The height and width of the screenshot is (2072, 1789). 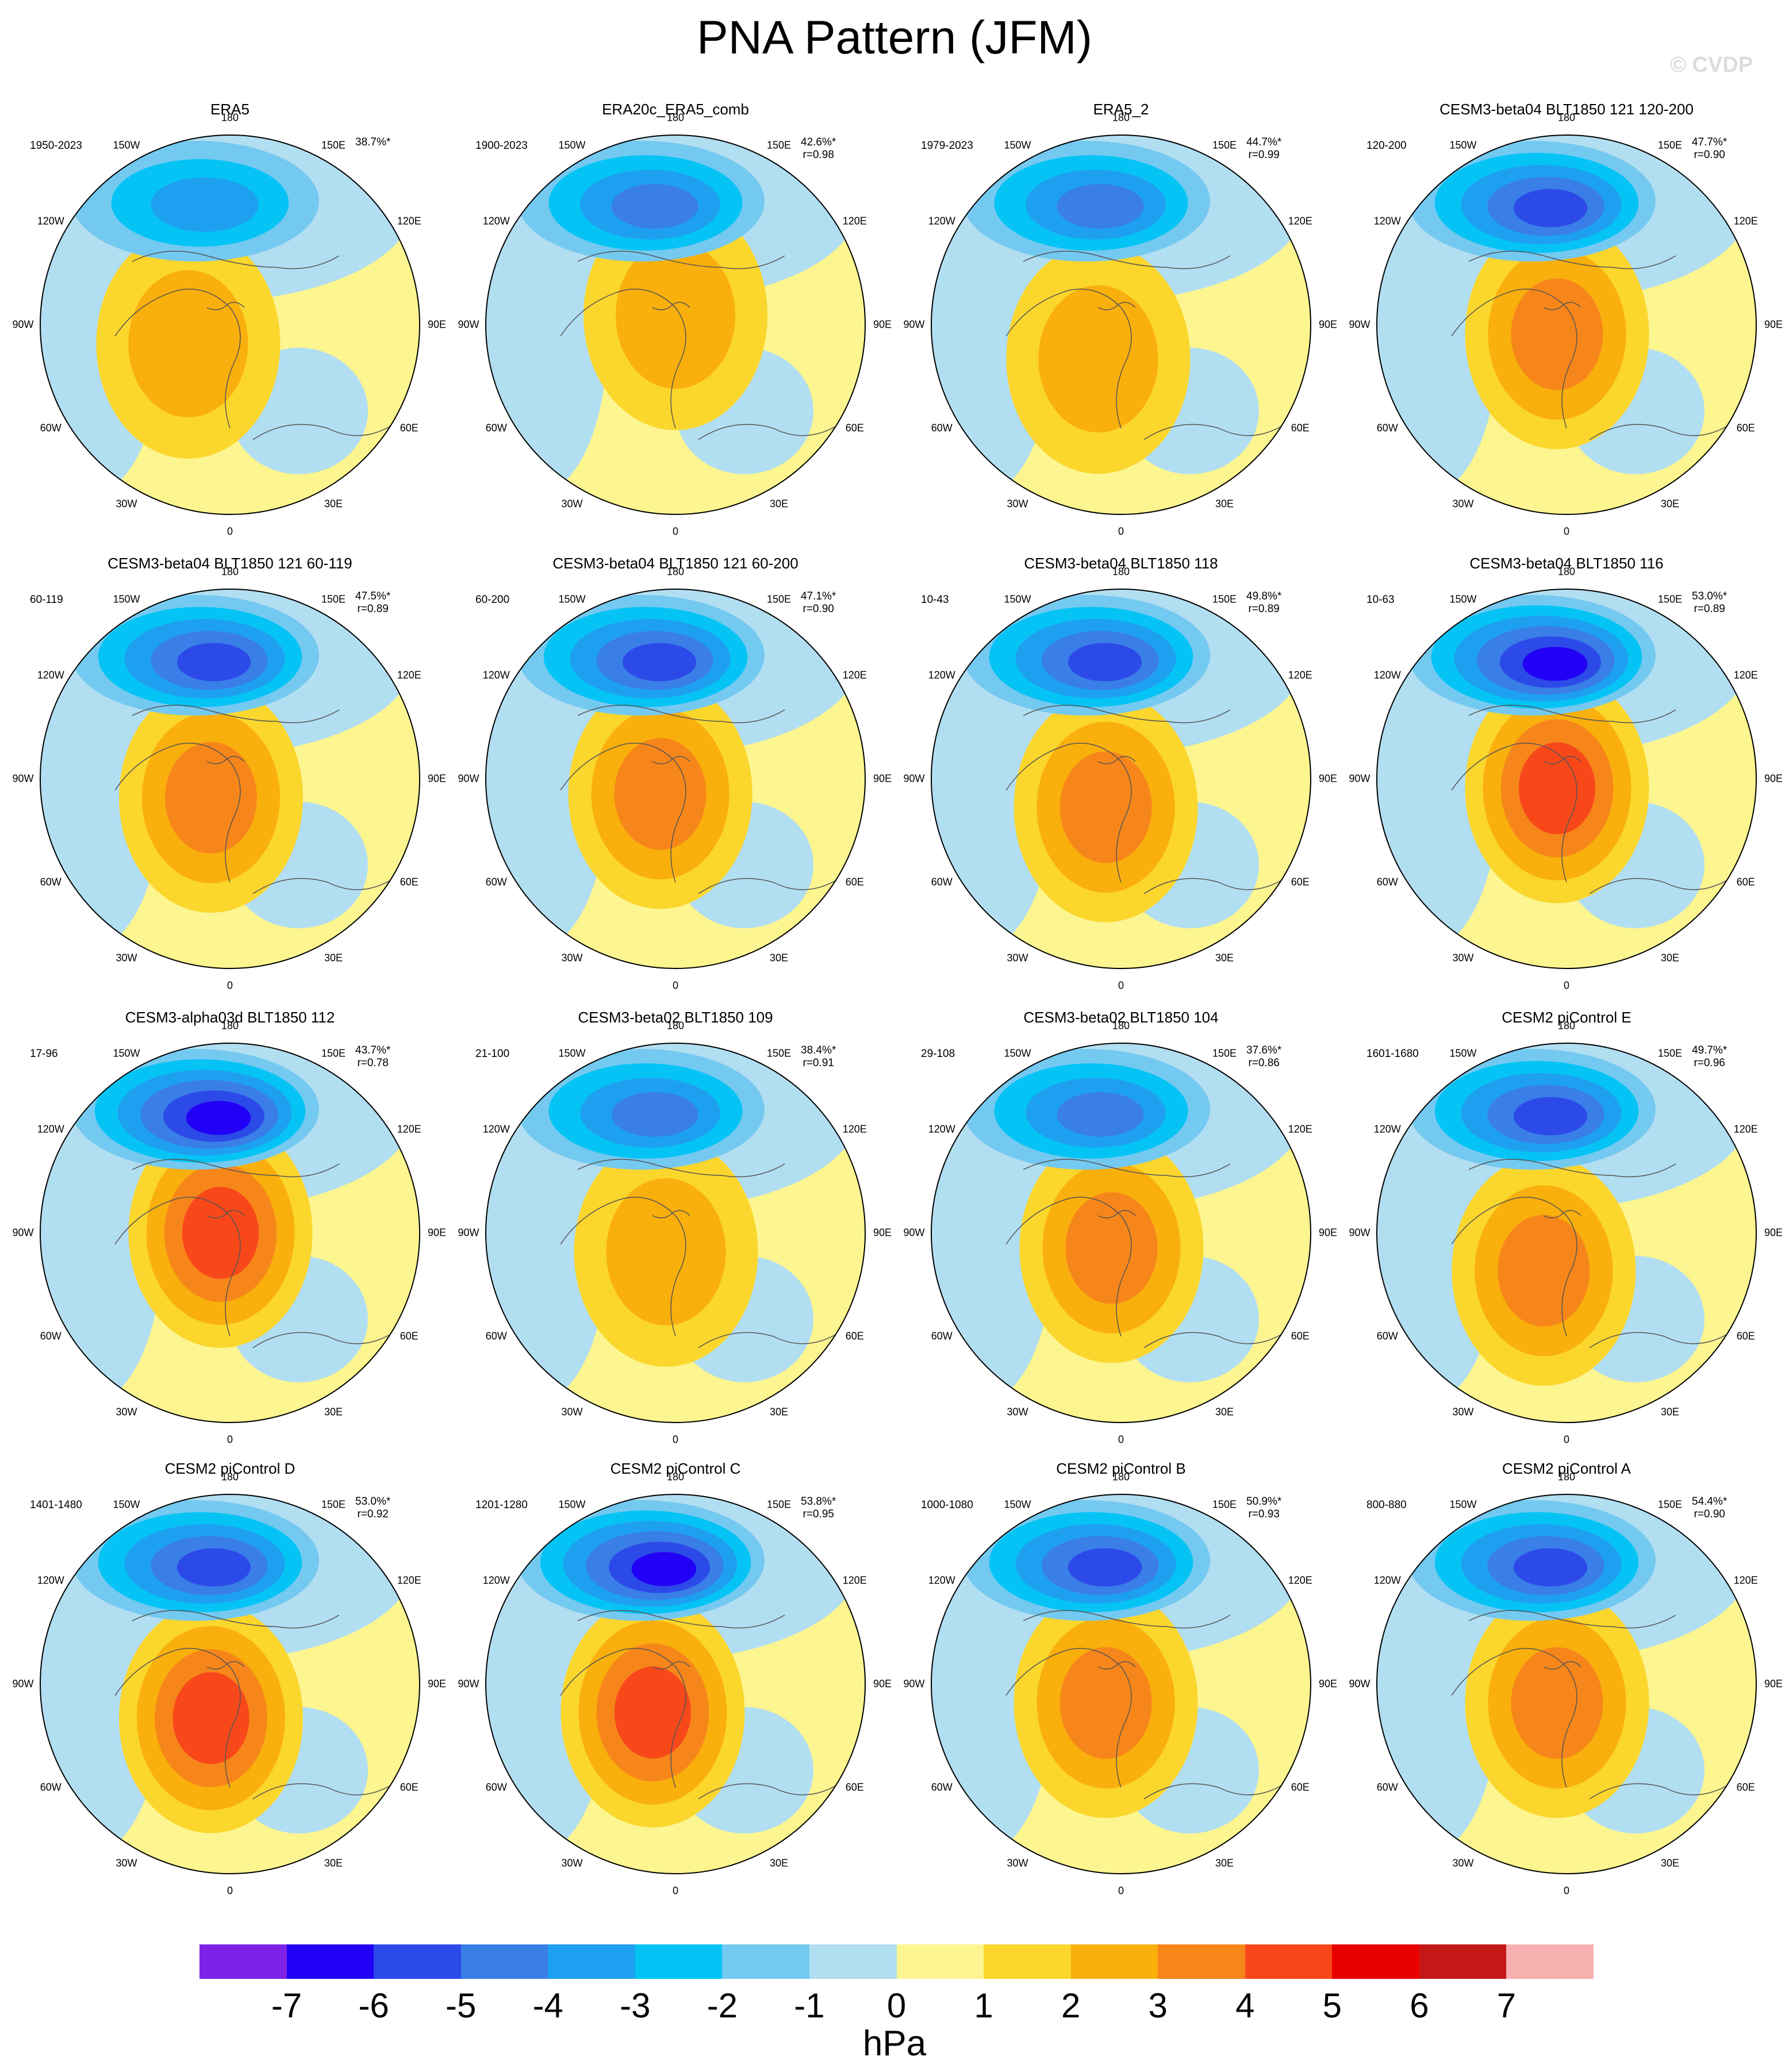 What do you see at coordinates (819, 155) in the screenshot?
I see `pattern-correlation: r=0.98` at bounding box center [819, 155].